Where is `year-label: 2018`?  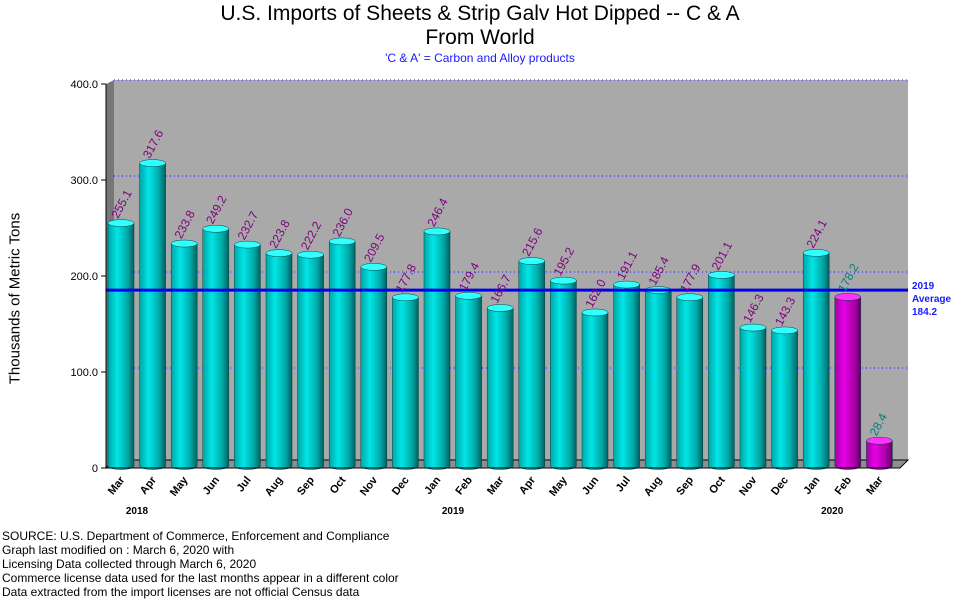 year-label: 2018 is located at coordinates (137, 511).